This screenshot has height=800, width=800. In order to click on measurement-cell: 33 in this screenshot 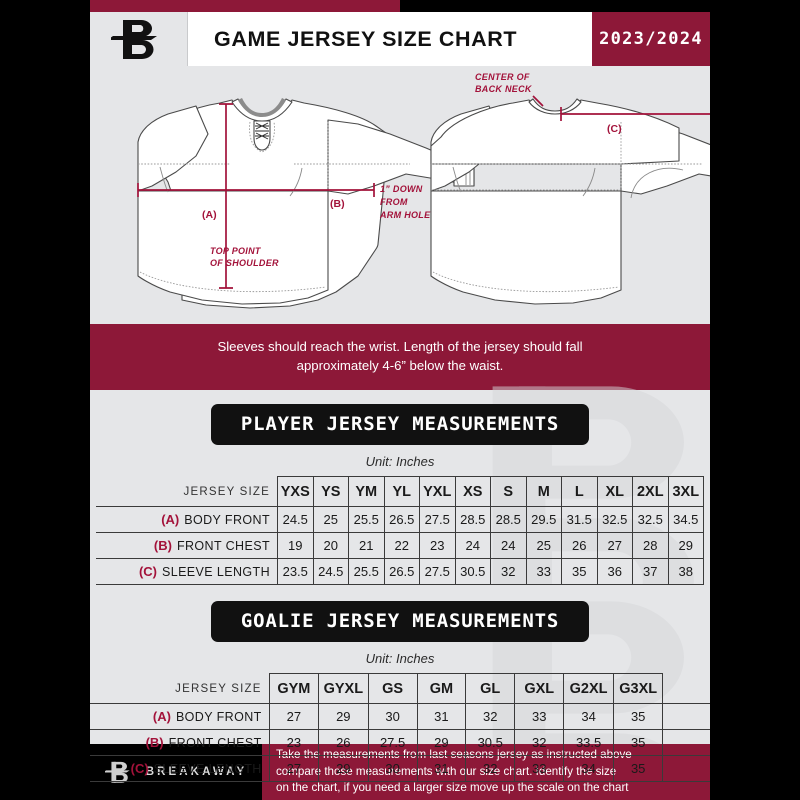, I will do `click(539, 769)`.